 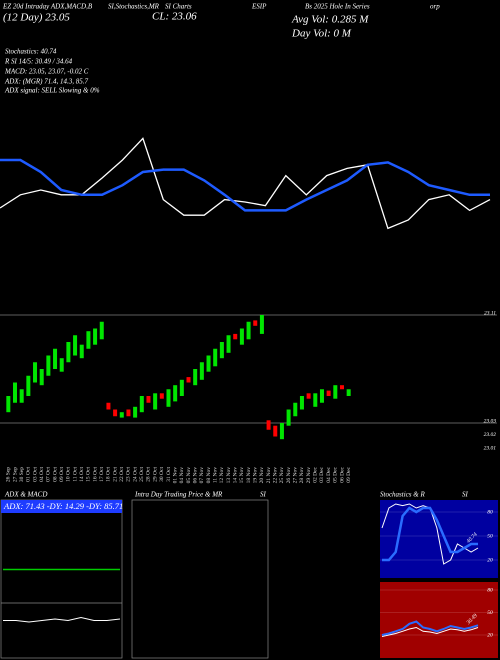 I want to click on x-tick-label: 13 Nov, so click(x=229, y=475).